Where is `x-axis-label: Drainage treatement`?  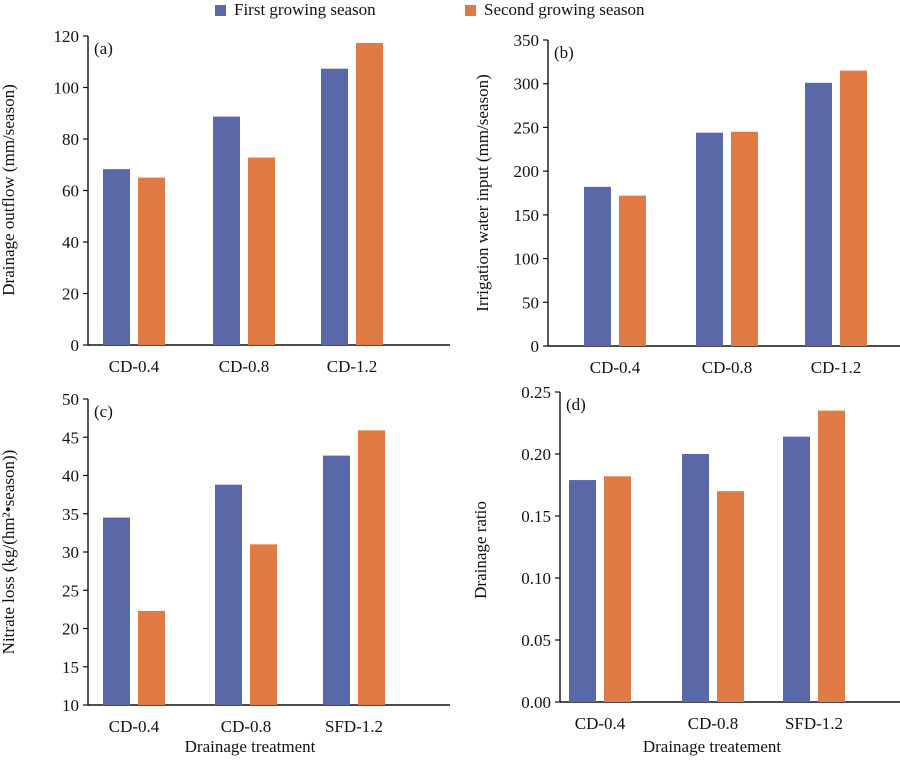 x-axis-label: Drainage treatement is located at coordinates (712, 746).